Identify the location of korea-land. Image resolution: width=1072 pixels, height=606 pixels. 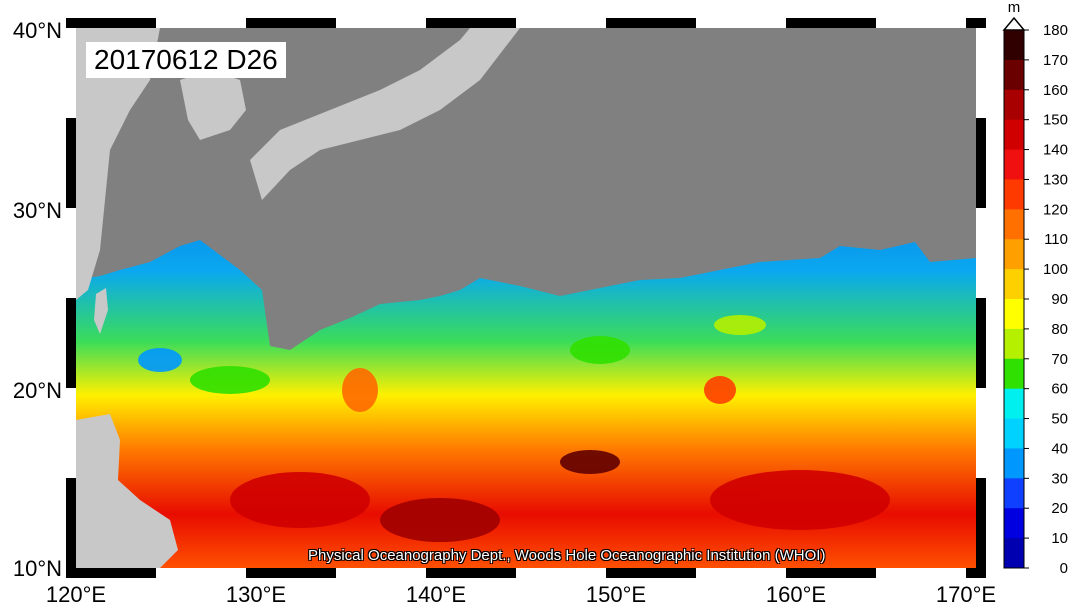
(213, 105).